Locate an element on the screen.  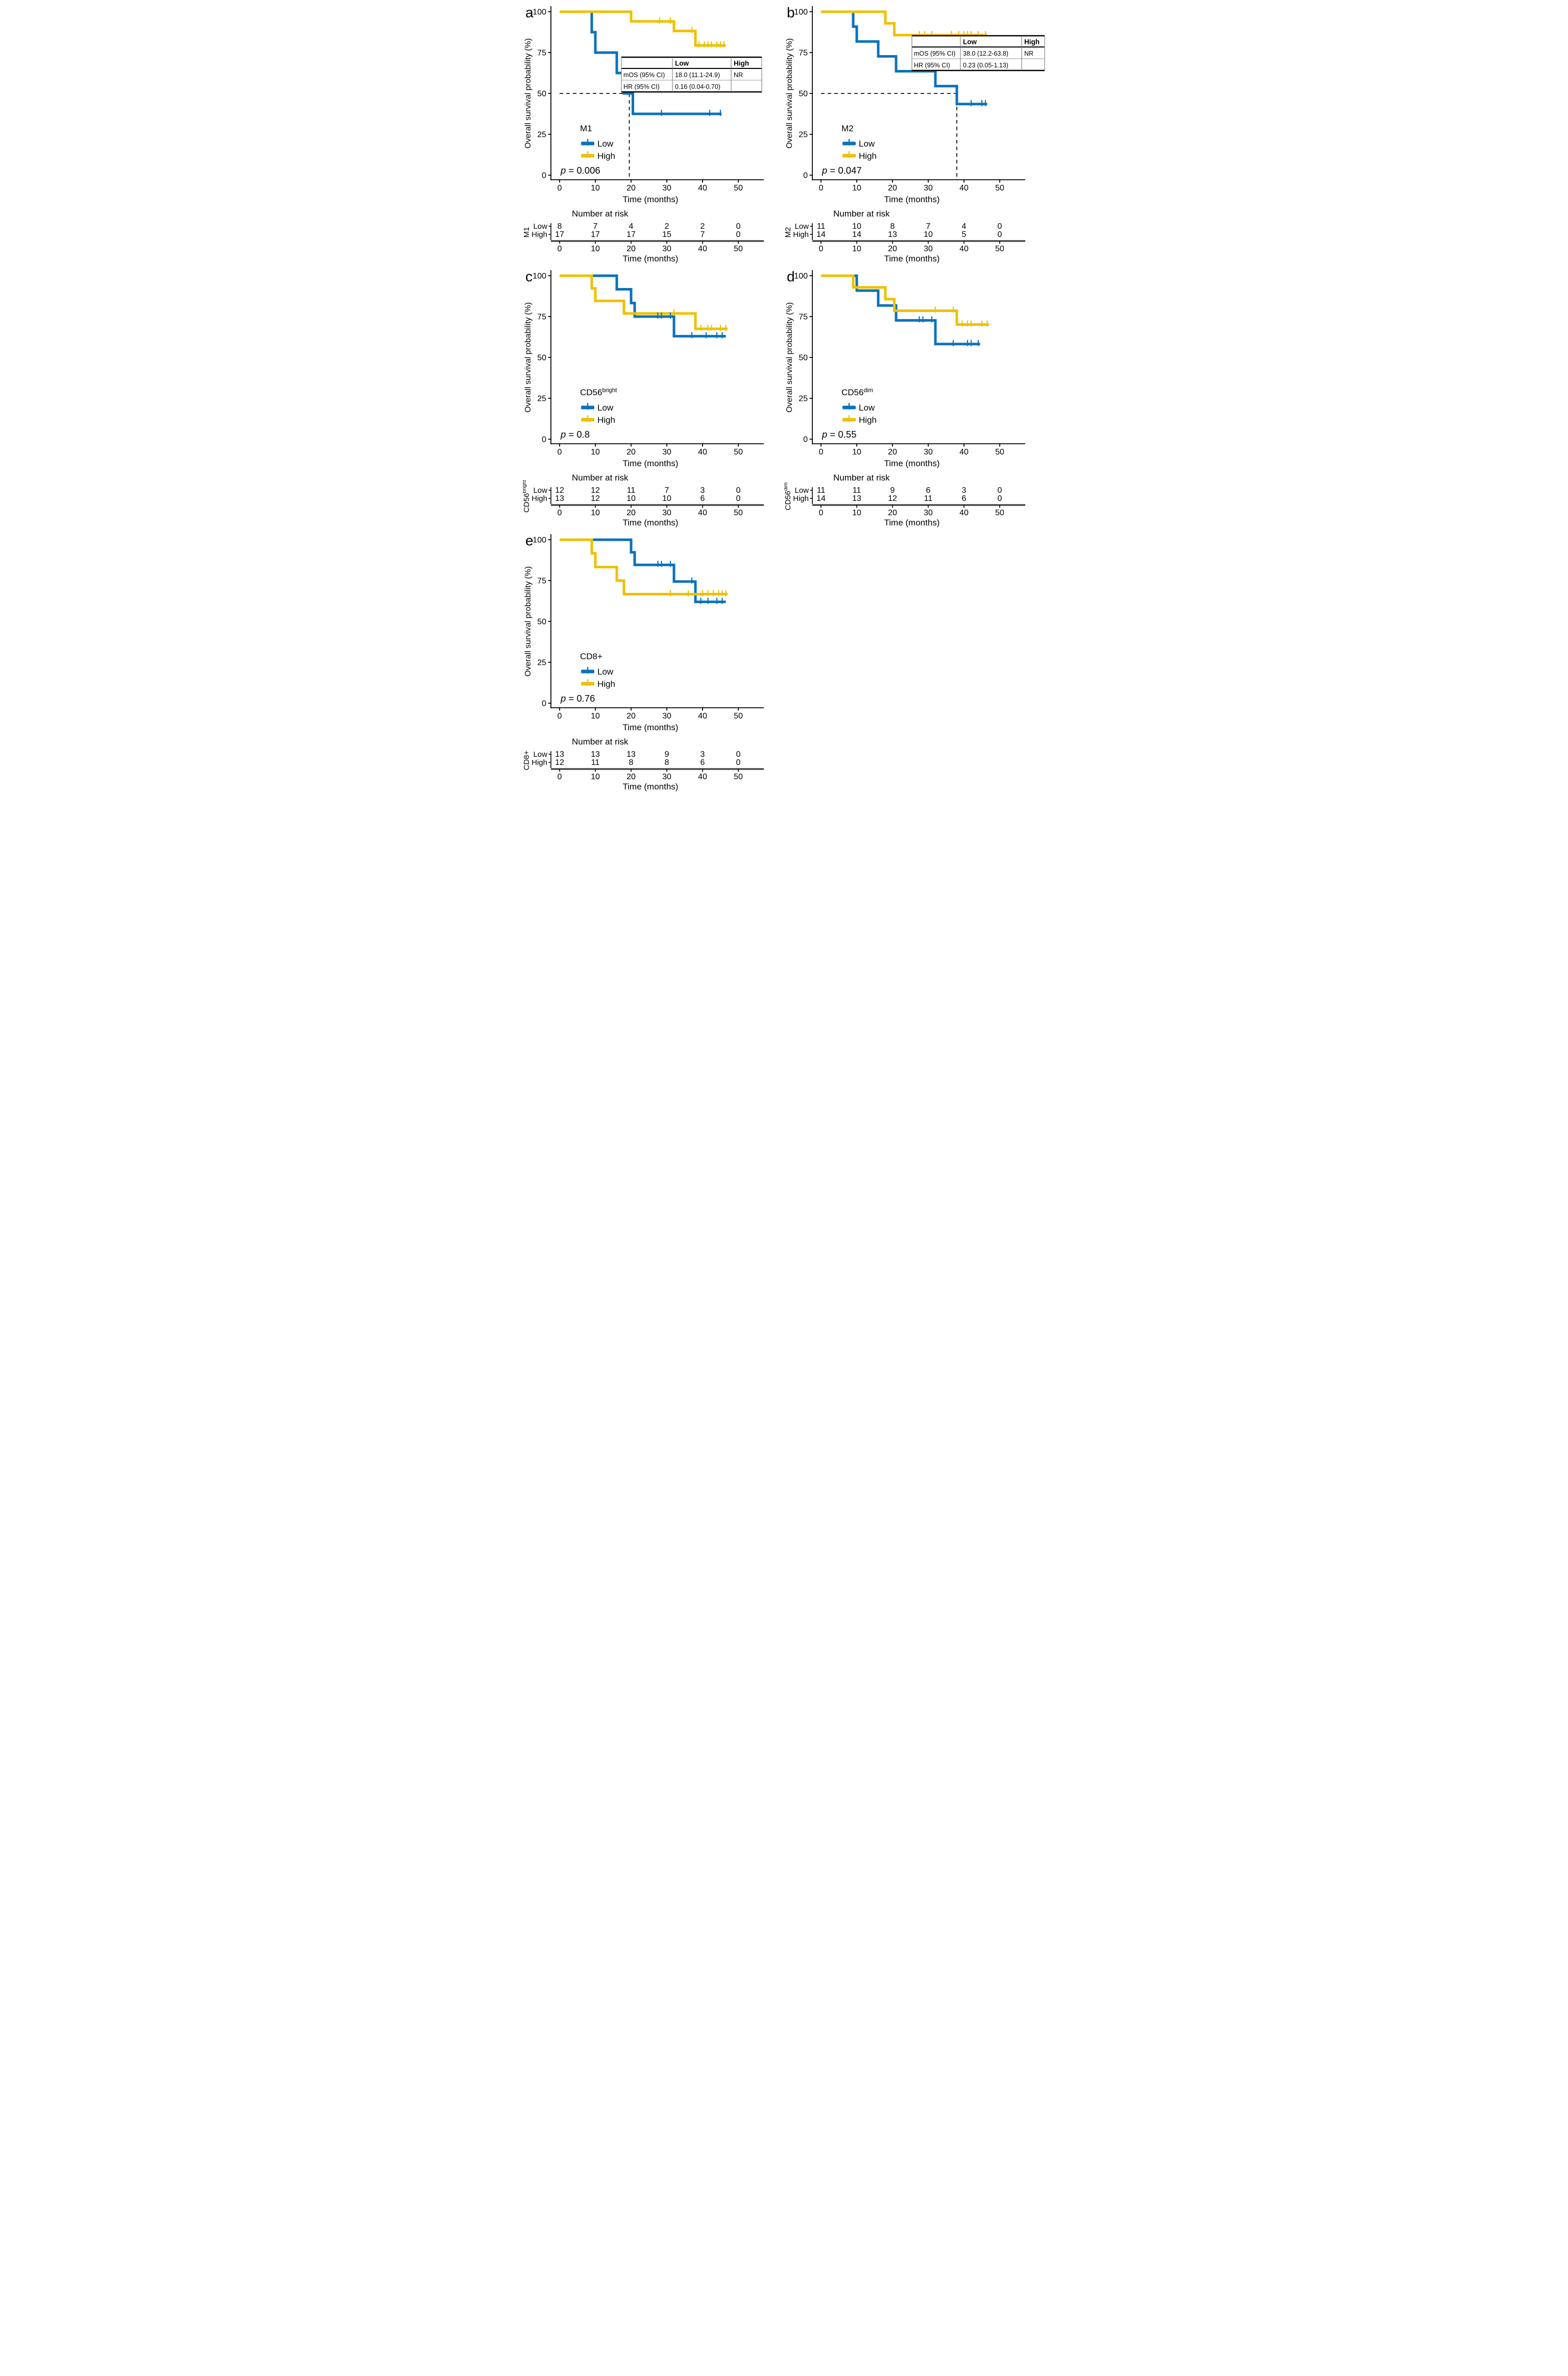
risk-axis-title: M2 is located at coordinates (788, 232).